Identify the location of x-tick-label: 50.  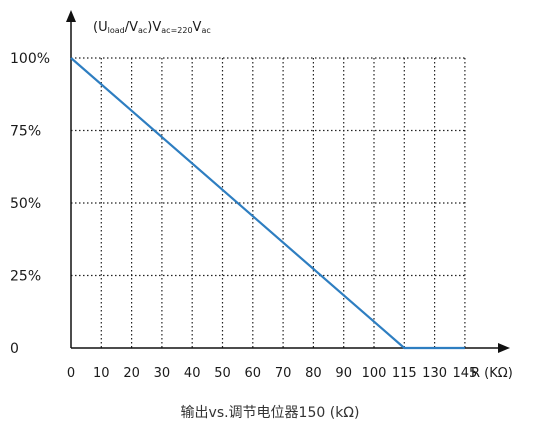
(222, 373).